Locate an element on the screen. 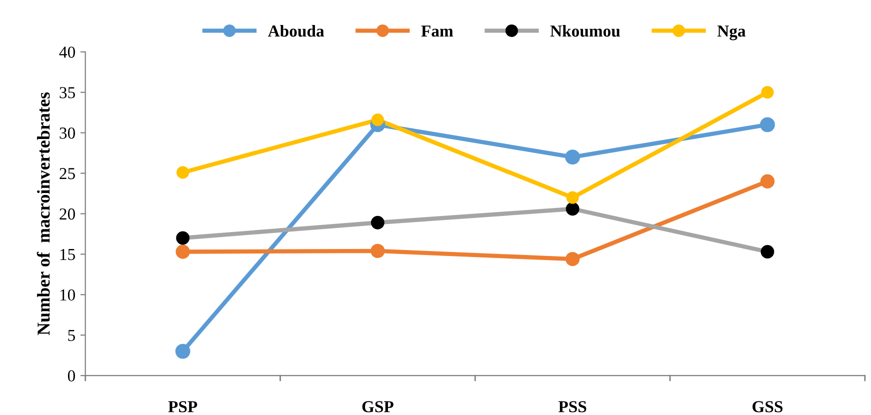 This screenshot has width=871, height=415. x-tick-label: GSP is located at coordinates (378, 406).